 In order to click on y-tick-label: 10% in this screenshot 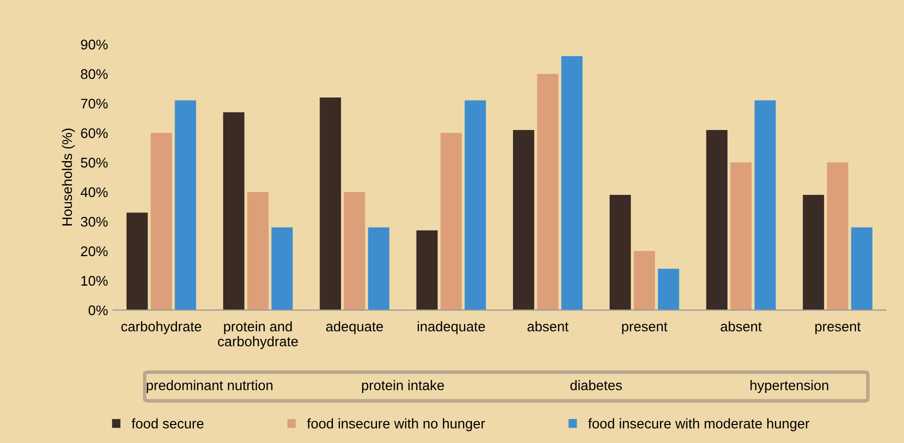, I will do `click(94, 281)`.